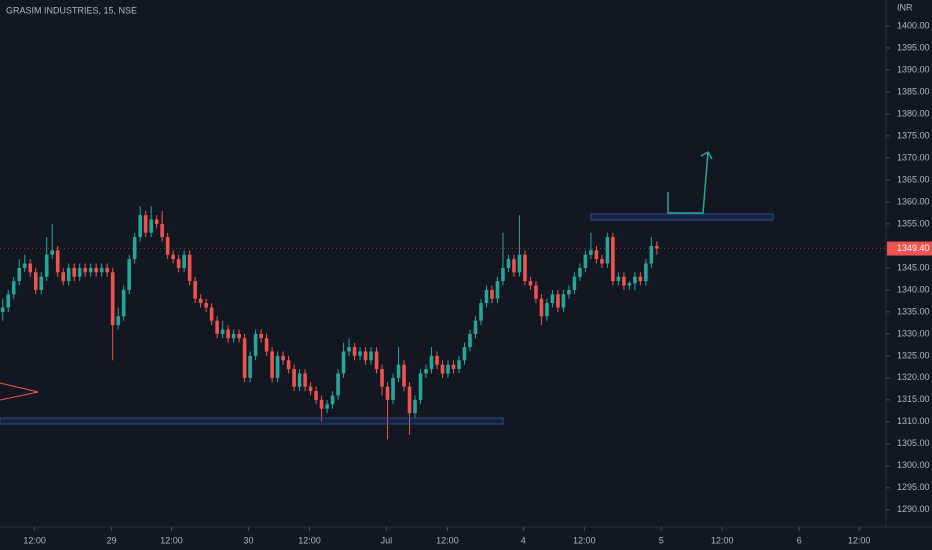 This screenshot has height=550, width=932. I want to click on y-tick-label: 1390.00, so click(913, 69).